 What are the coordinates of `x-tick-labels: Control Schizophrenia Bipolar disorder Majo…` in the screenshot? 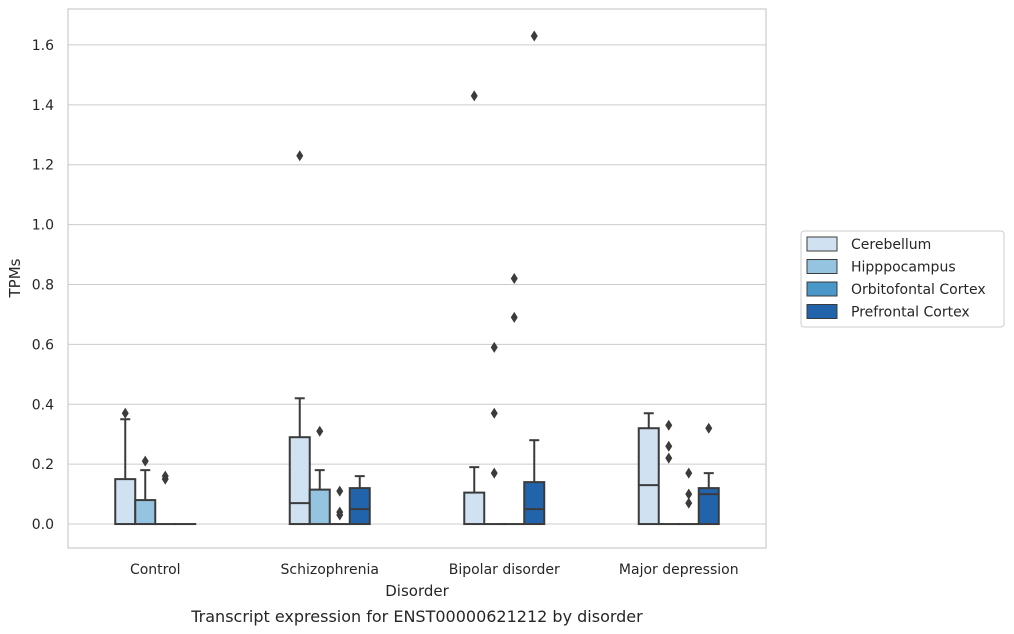 It's located at (434, 570).